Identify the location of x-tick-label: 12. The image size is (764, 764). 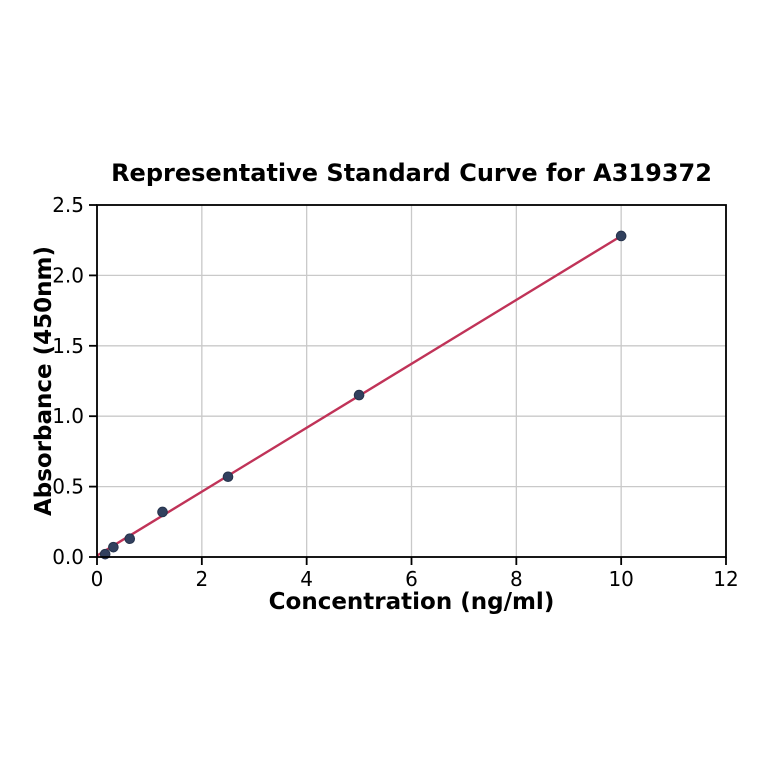
(725, 579).